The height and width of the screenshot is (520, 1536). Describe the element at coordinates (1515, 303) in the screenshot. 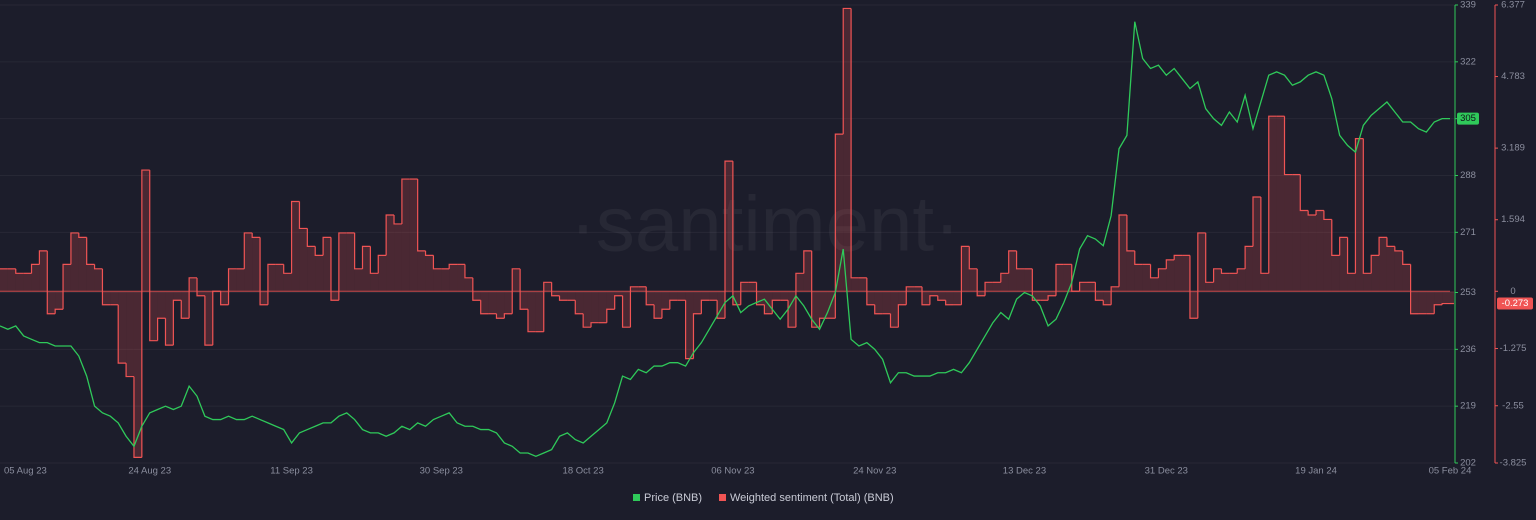

I see `sentiment-current-label: -0.273` at that location.